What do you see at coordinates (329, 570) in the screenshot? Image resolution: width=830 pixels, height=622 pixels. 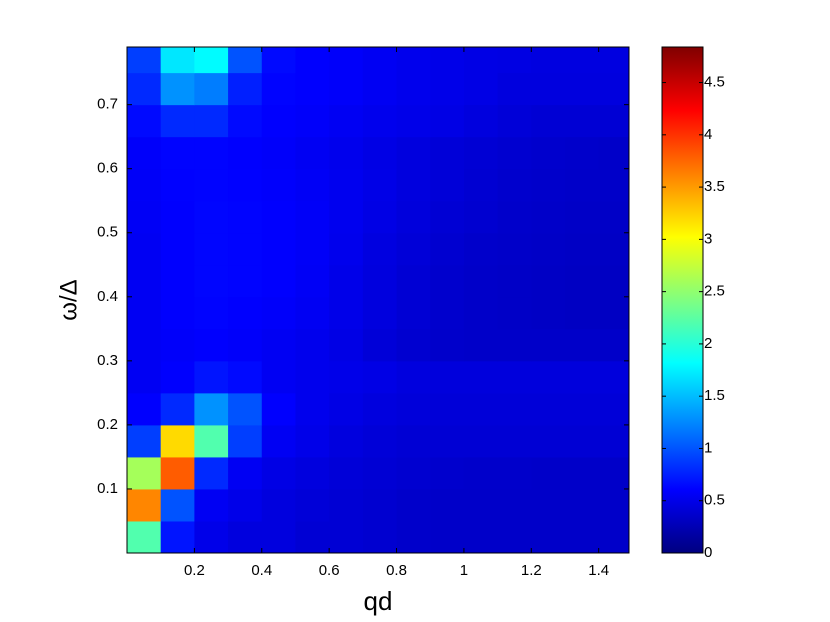 I see `x-tick-label: 0.6` at bounding box center [329, 570].